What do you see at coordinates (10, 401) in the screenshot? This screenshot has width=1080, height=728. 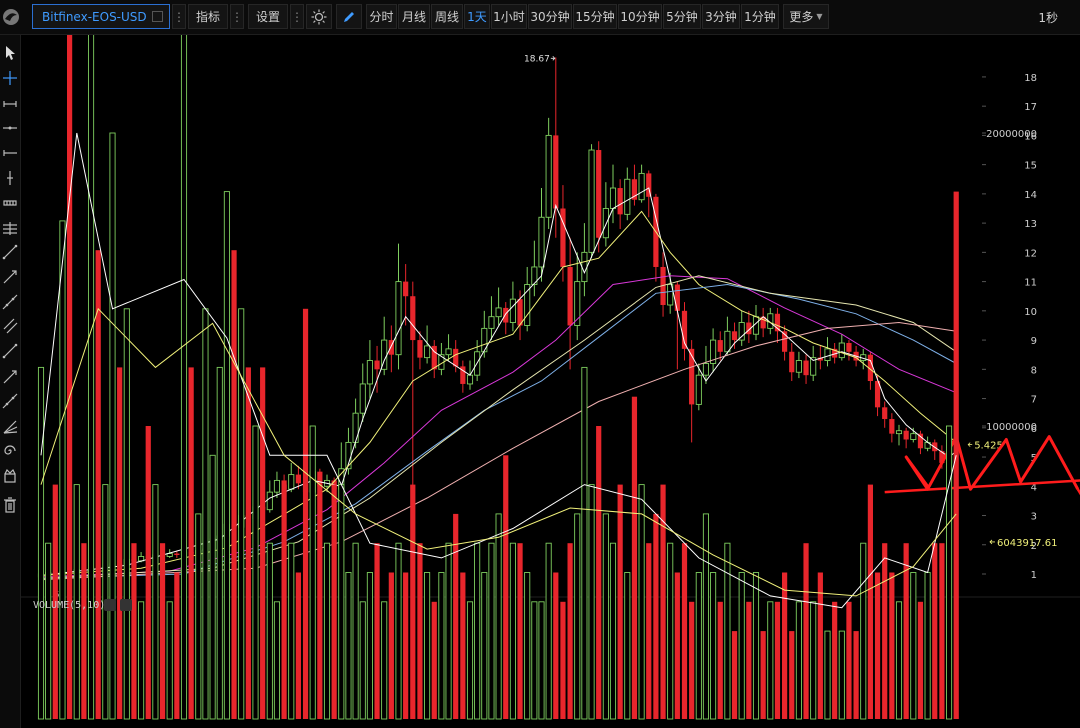 I see `pitchfork-icon` at bounding box center [10, 401].